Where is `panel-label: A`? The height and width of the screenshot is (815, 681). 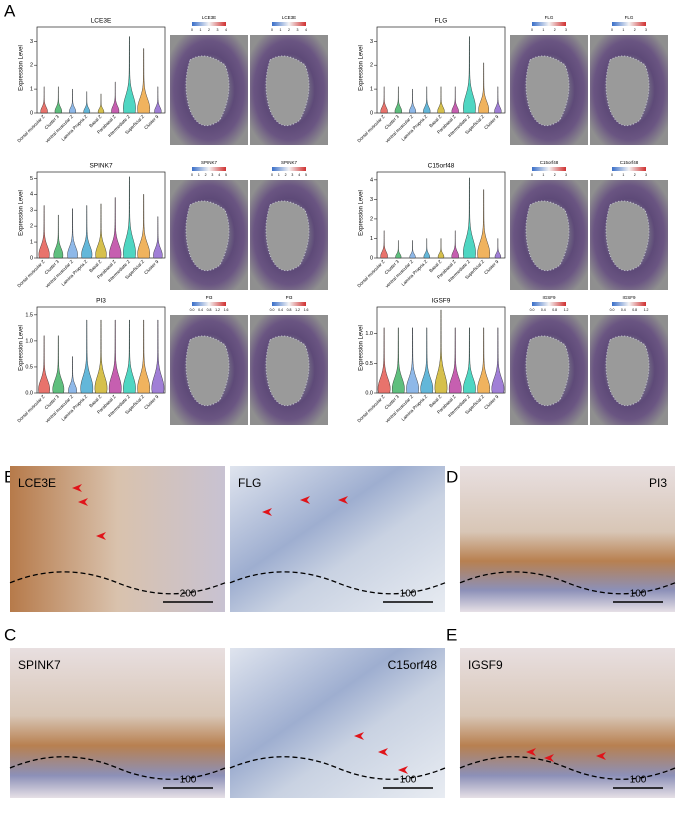
panel-label: A is located at coordinates (10, 10).